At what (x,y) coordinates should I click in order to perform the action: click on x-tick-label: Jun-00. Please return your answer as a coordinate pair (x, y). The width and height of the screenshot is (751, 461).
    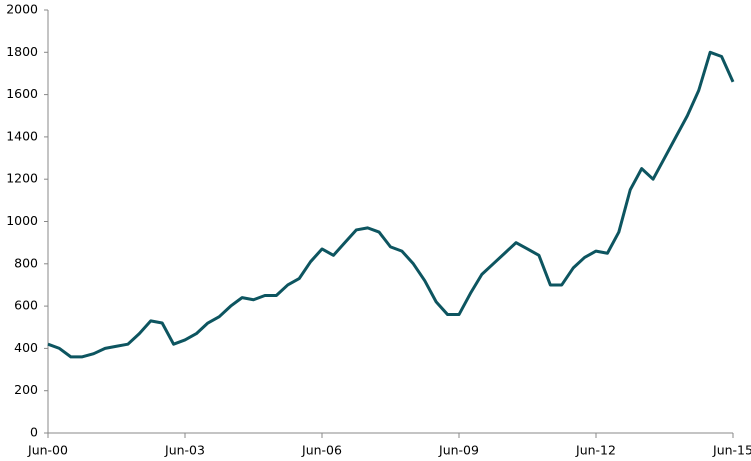
    Looking at the image, I should click on (47, 450).